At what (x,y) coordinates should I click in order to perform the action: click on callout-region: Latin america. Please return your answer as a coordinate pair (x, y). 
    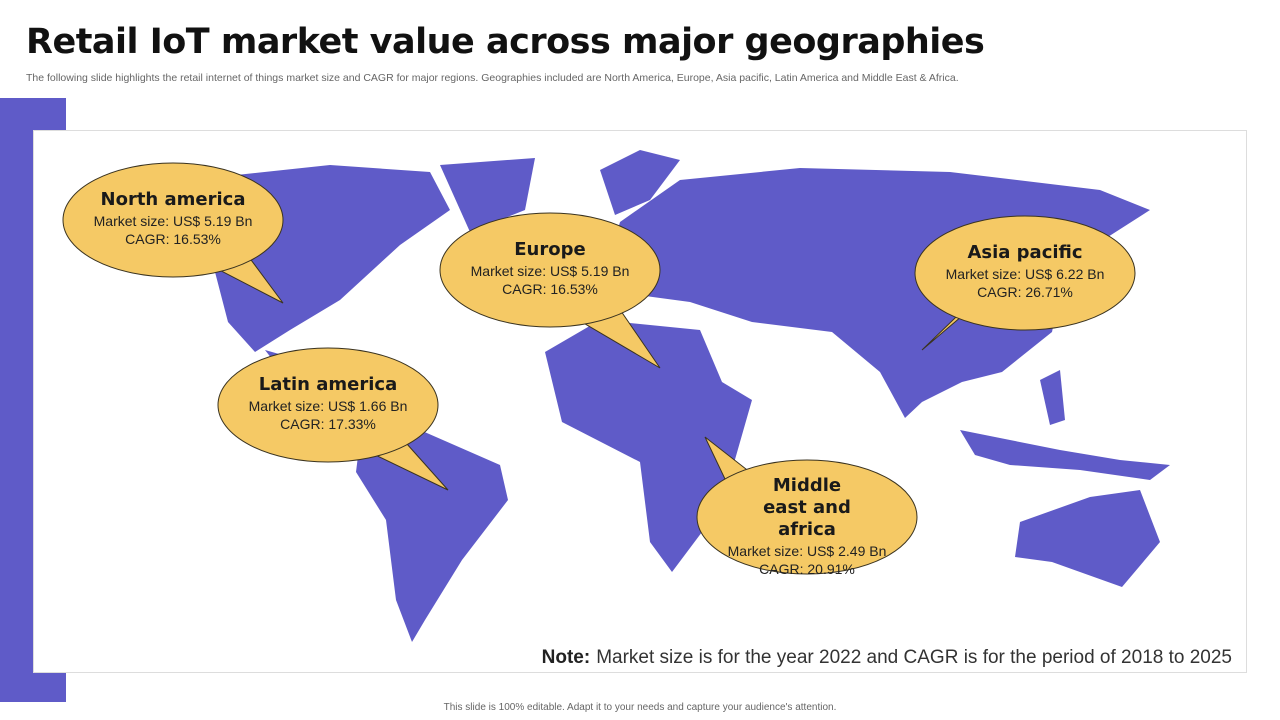
    Looking at the image, I should click on (328, 384).